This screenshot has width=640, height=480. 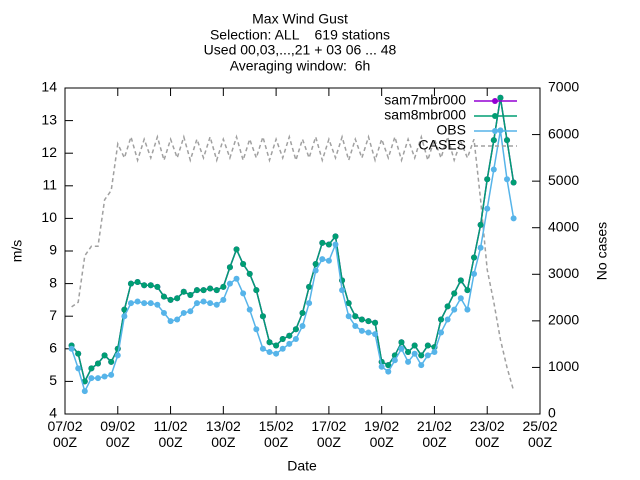 What do you see at coordinates (563, 133) in the screenshot?
I see `y2-tick-label: 6000` at bounding box center [563, 133].